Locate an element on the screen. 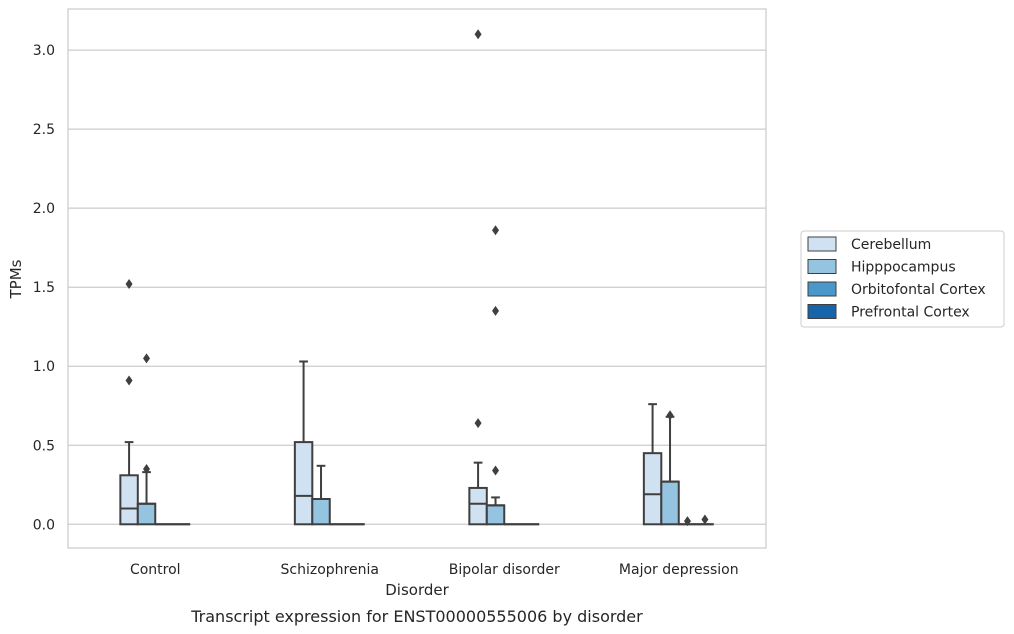  legend-label: Orbitofontal Cortex is located at coordinates (918, 290).